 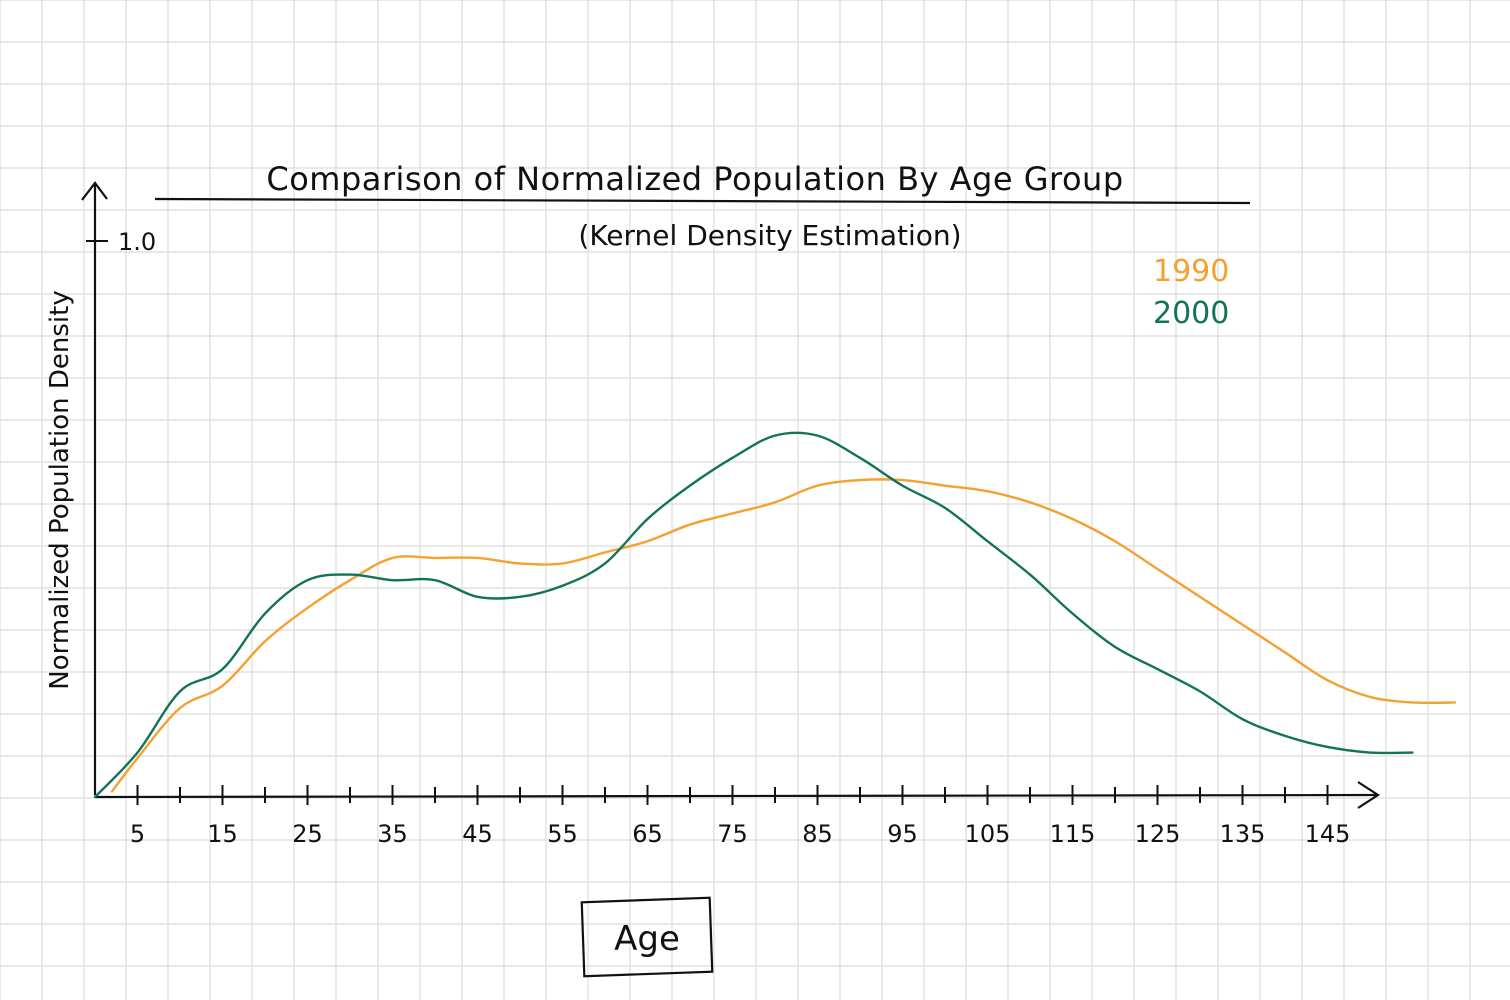 What do you see at coordinates (647, 834) in the screenshot?
I see `x-tick-label: 65` at bounding box center [647, 834].